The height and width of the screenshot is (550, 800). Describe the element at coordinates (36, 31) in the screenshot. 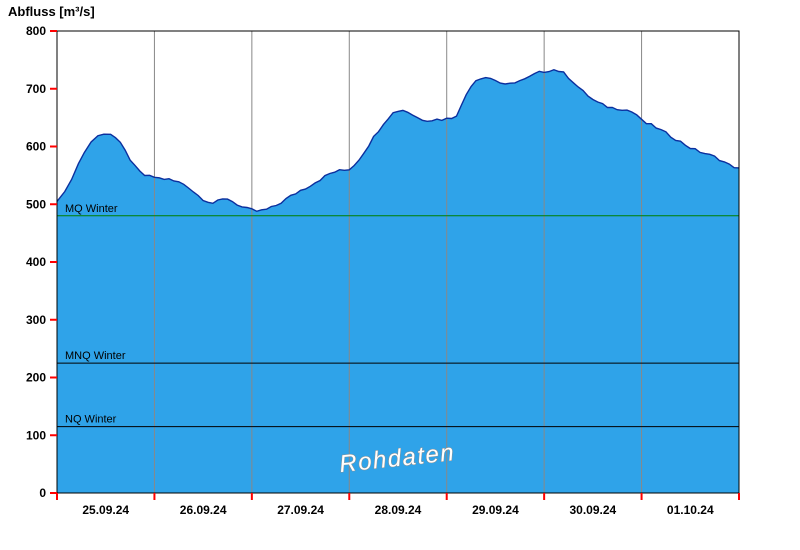

I see `y-tick-label: 800` at that location.